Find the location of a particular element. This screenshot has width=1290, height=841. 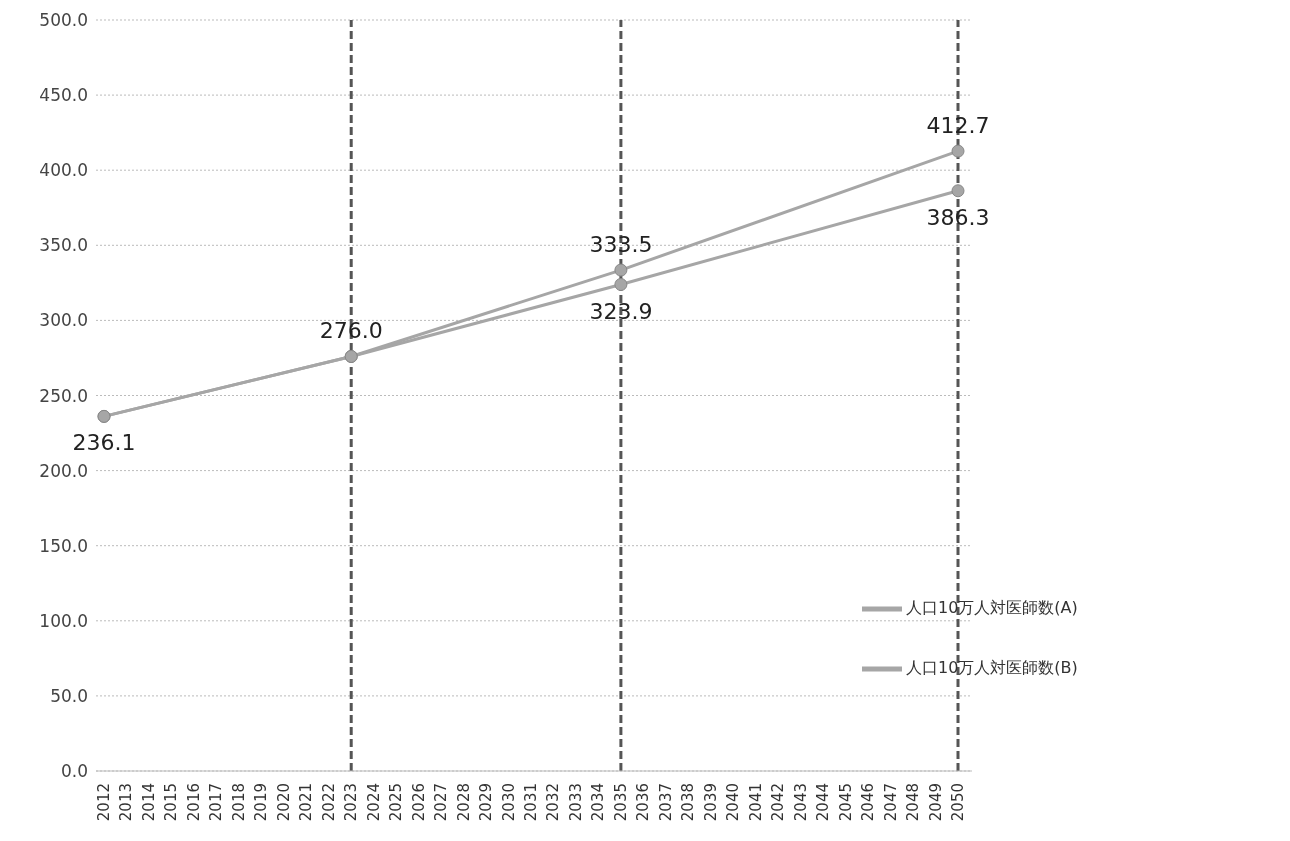

y-tick-label: 450.0 is located at coordinates (63, 95).